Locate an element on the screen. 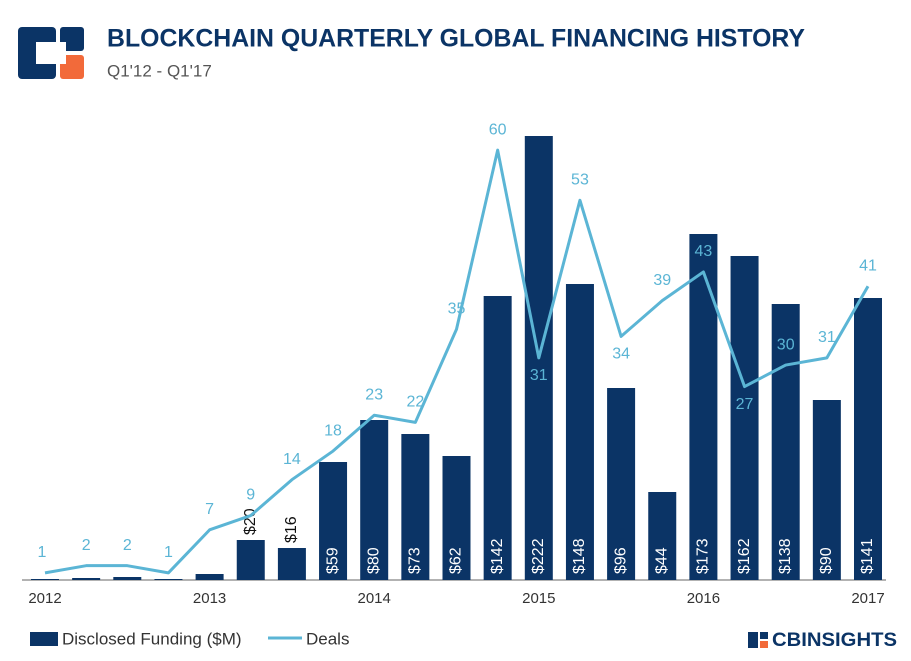  legend: Disclosed Funding ($M) Deals is located at coordinates (189, 638).